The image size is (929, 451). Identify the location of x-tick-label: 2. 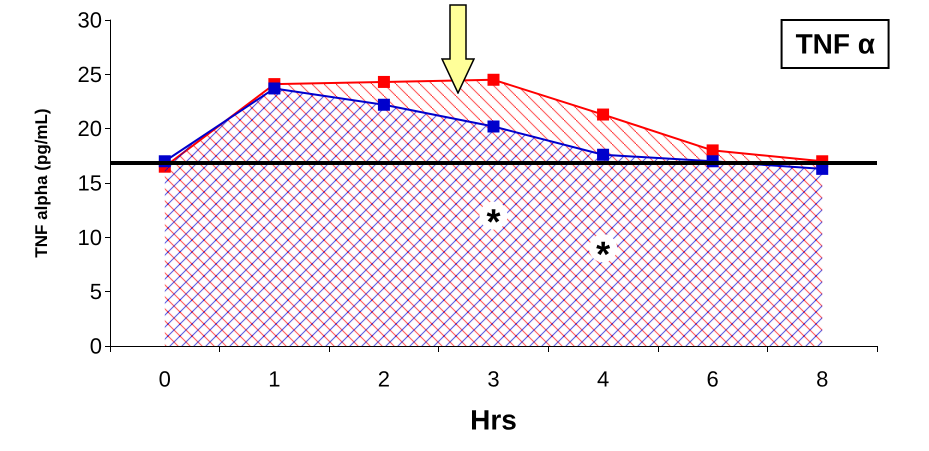
(384, 379).